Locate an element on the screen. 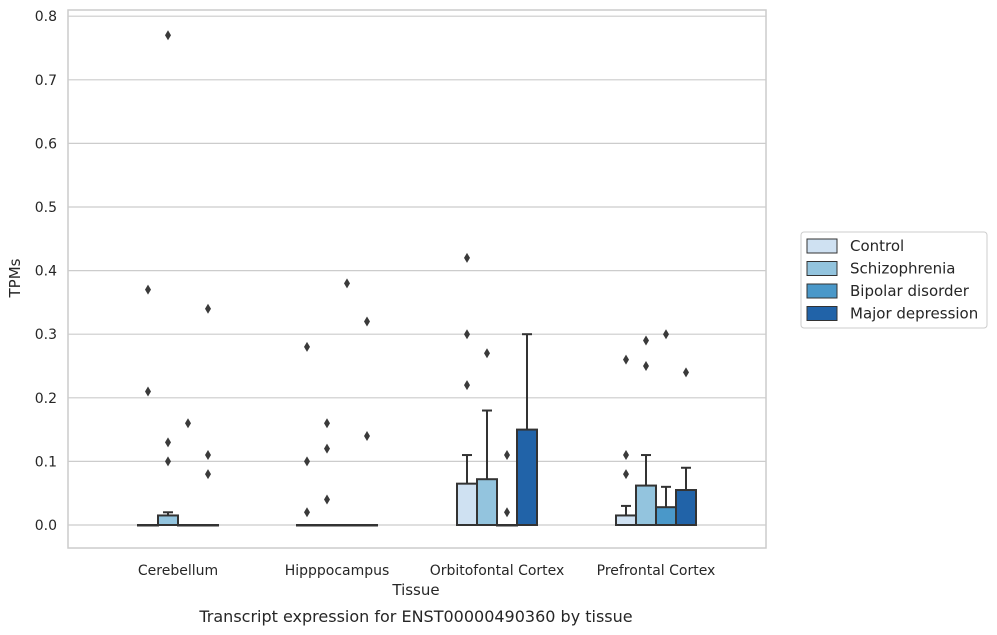  y-tick-label: 0.5 is located at coordinates (46, 208).